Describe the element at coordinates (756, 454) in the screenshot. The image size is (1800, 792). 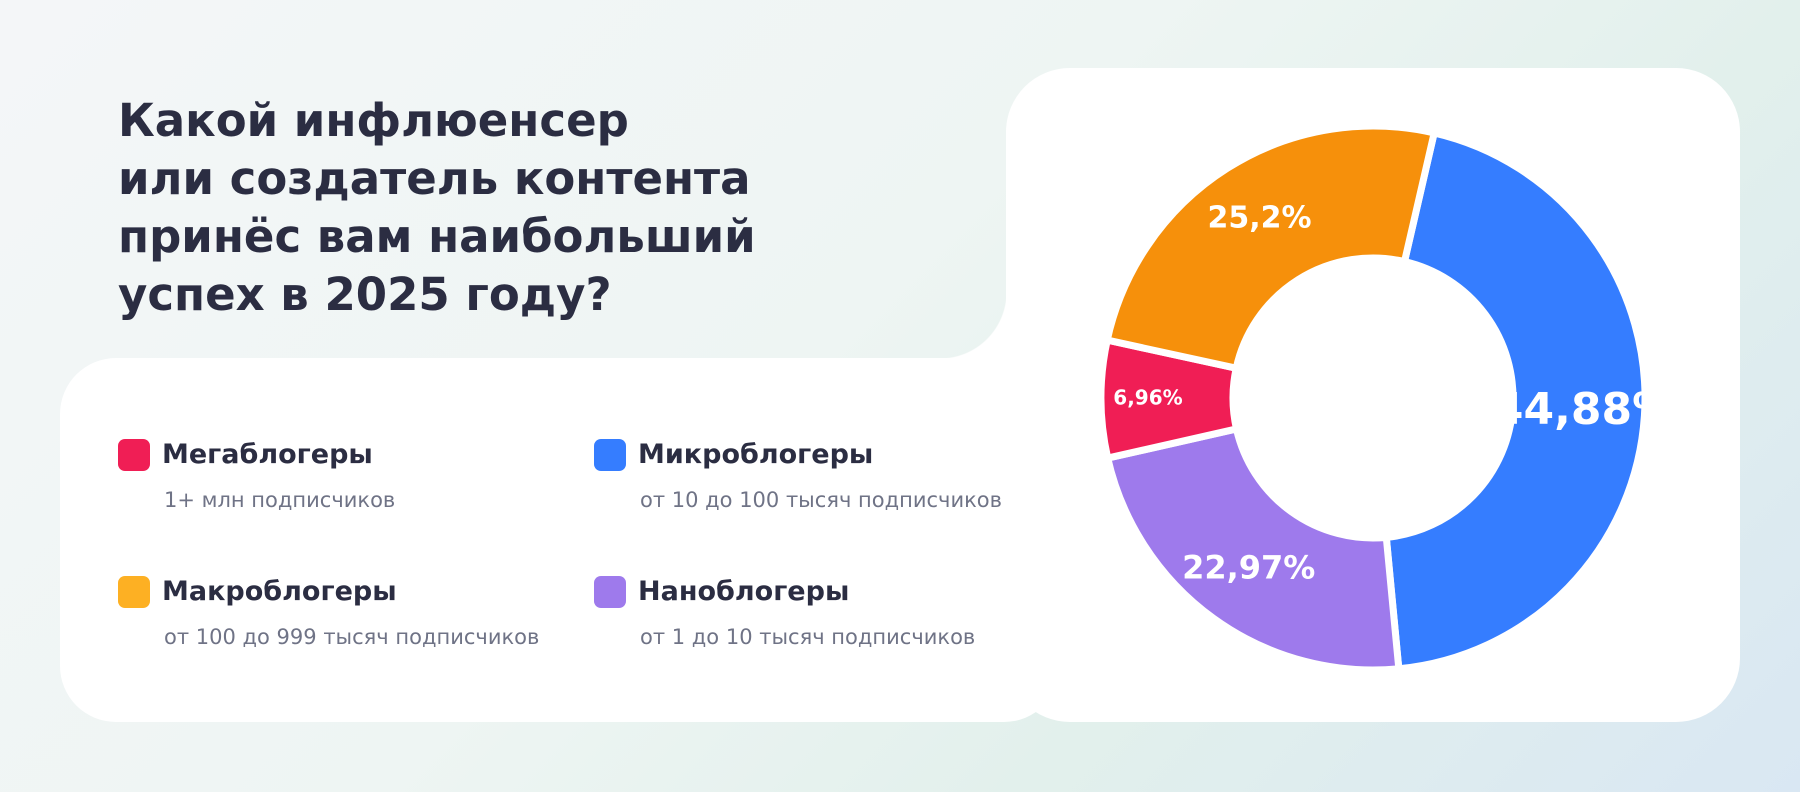
I see `legend-label: Микроблогеры` at that location.